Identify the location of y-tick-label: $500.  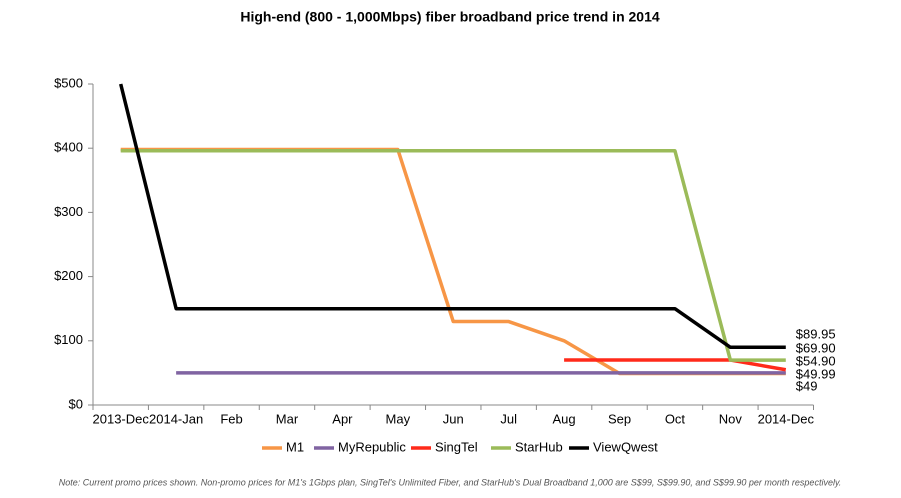
(68, 82).